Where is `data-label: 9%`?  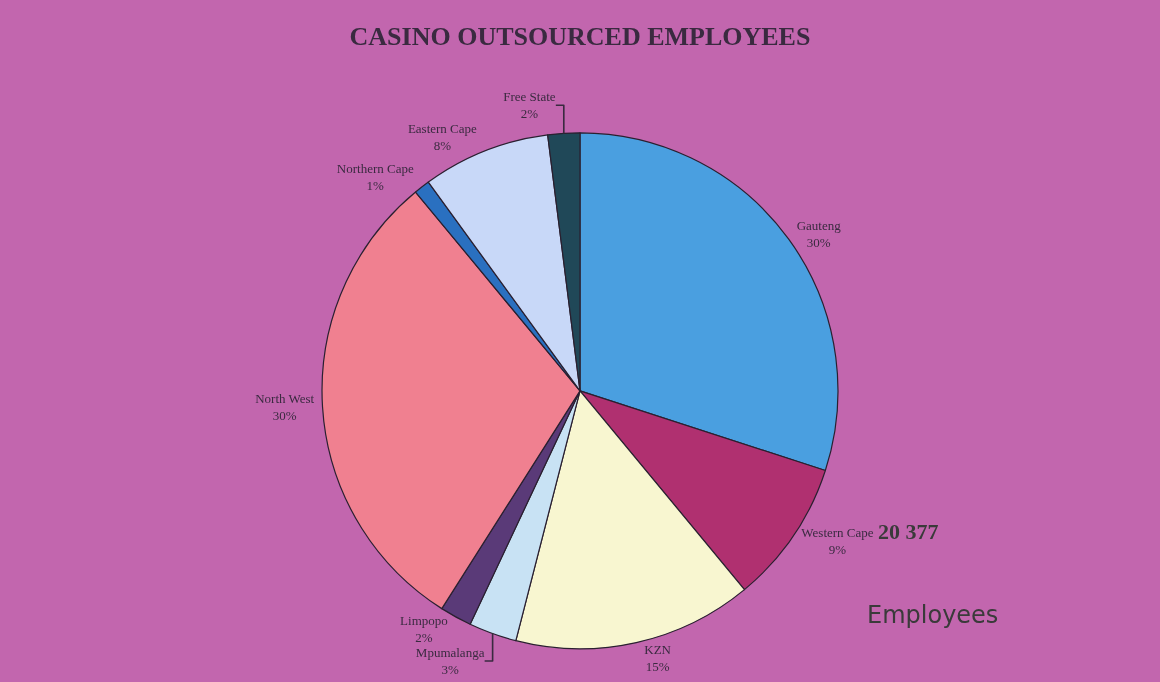 data-label: 9% is located at coordinates (837, 549).